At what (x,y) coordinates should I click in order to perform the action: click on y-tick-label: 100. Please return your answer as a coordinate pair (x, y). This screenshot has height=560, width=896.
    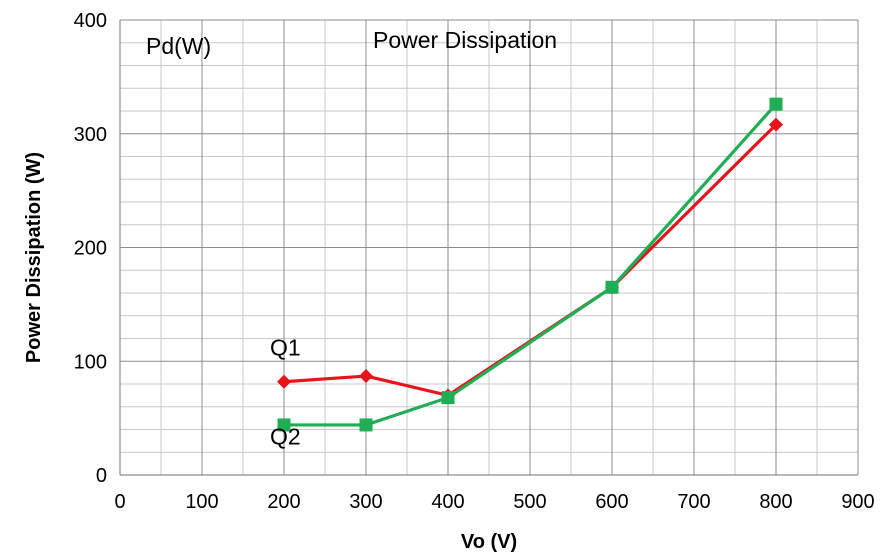
    Looking at the image, I should click on (90, 362).